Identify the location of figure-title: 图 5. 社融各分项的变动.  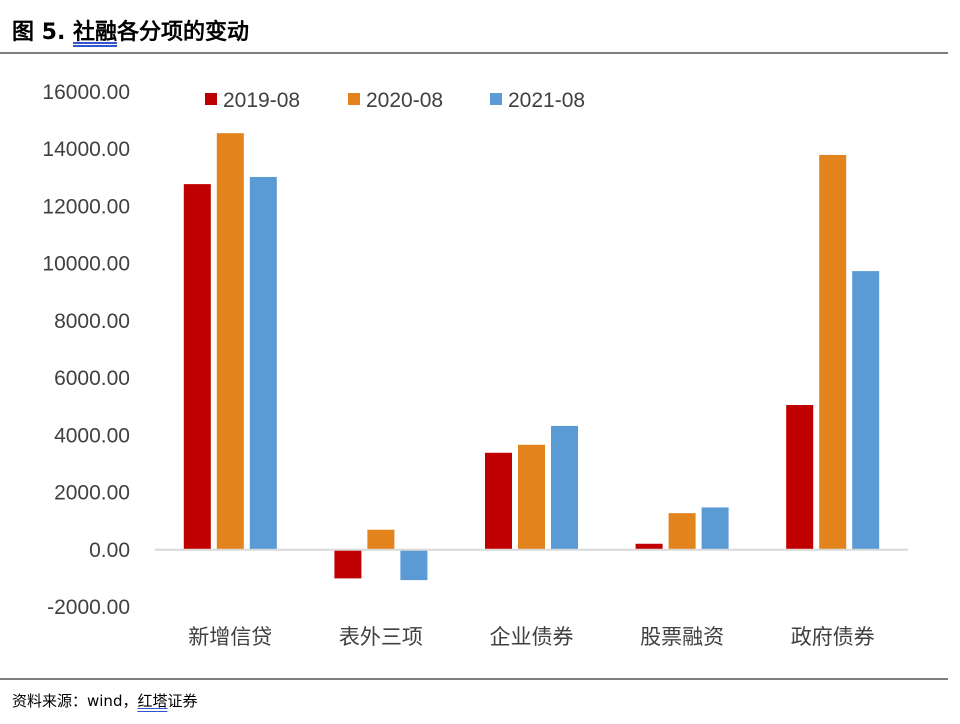
(130, 30).